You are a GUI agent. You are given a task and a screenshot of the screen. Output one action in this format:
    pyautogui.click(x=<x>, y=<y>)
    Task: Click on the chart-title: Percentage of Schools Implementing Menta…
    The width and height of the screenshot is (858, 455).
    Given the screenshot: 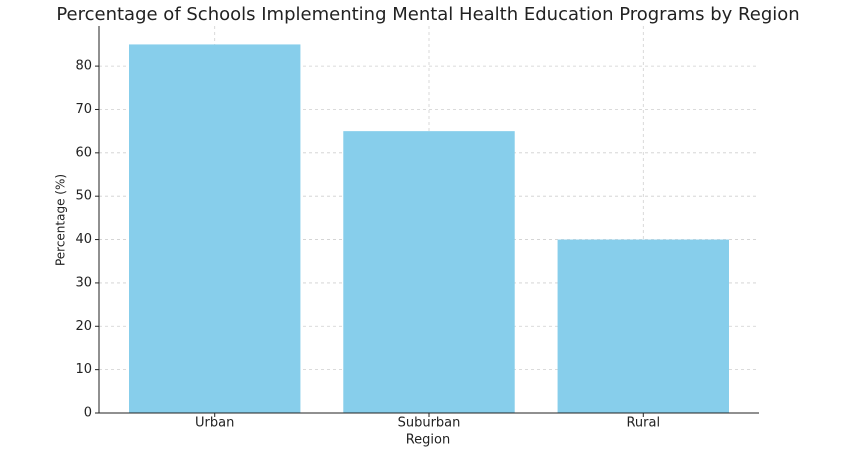 What is the action you would take?
    pyautogui.click(x=427, y=14)
    